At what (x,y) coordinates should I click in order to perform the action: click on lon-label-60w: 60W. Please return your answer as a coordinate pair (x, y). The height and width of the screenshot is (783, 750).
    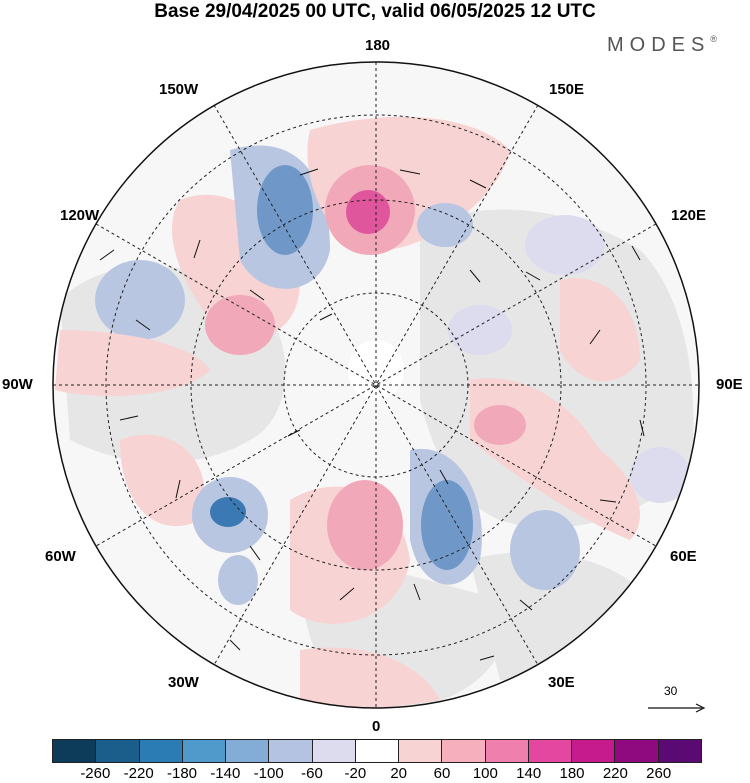
    Looking at the image, I should click on (60, 556).